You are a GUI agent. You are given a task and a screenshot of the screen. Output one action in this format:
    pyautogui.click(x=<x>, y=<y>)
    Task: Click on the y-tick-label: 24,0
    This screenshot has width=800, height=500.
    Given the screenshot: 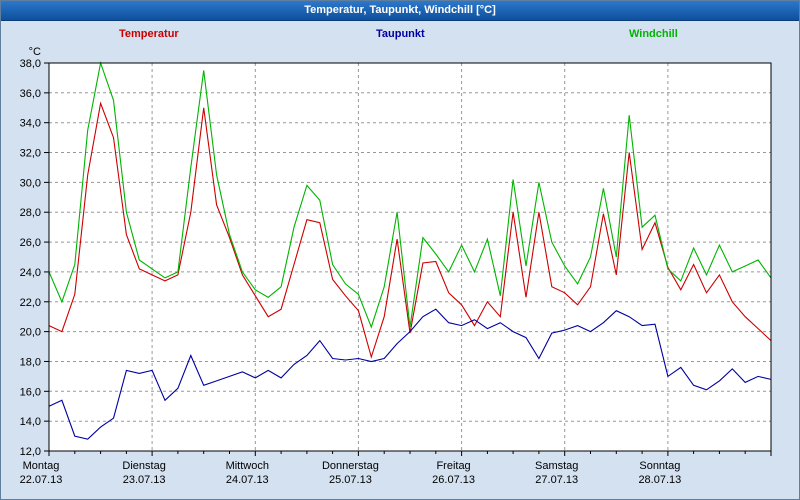 What is the action you would take?
    pyautogui.click(x=30, y=273)
    